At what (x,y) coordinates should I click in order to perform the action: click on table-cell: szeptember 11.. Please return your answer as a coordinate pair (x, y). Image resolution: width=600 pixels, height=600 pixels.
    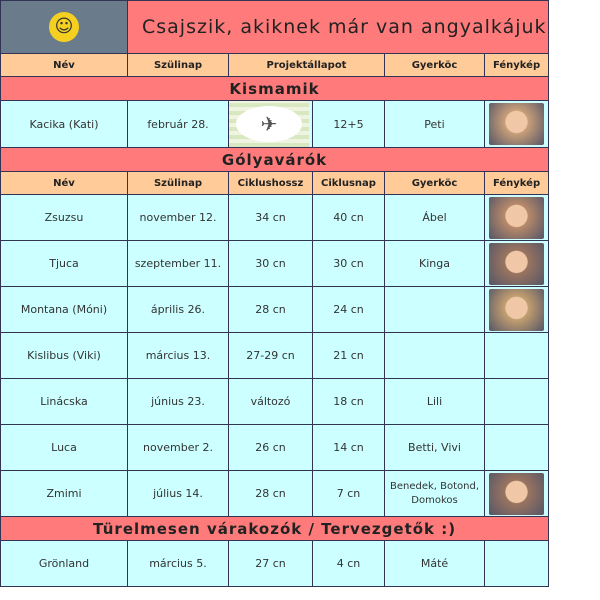
    Looking at the image, I should click on (178, 263).